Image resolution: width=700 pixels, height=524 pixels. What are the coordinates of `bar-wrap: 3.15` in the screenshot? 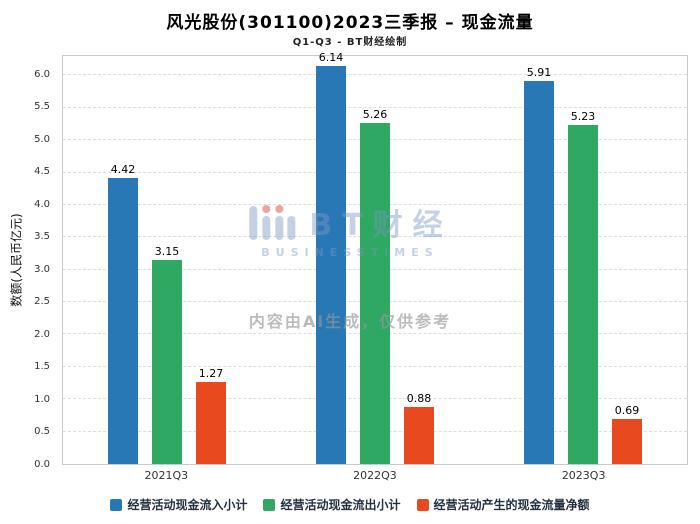 It's located at (166, 260).